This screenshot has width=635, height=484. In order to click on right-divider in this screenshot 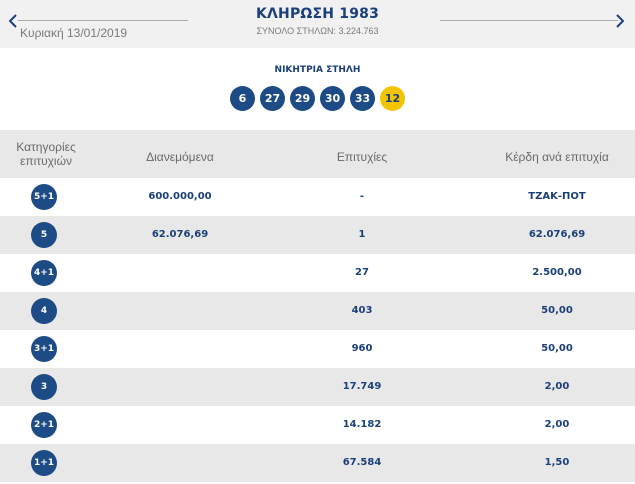, I will do `click(529, 20)`.